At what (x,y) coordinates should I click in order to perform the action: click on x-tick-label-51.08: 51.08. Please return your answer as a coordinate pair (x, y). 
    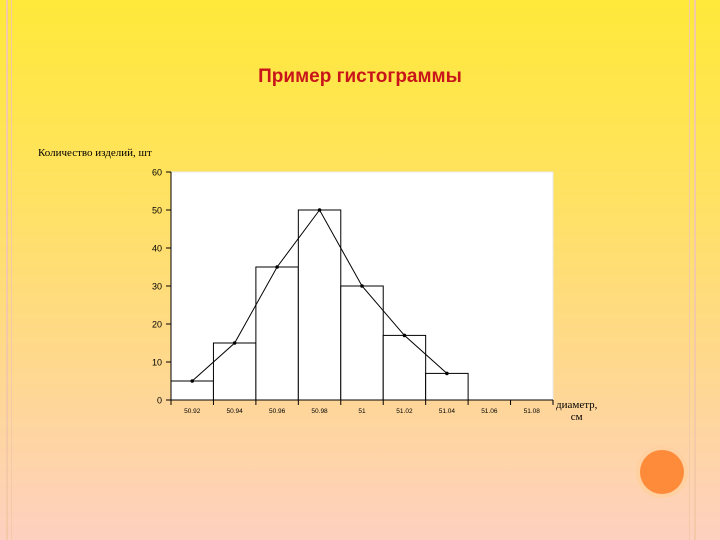
    Looking at the image, I should click on (532, 411).